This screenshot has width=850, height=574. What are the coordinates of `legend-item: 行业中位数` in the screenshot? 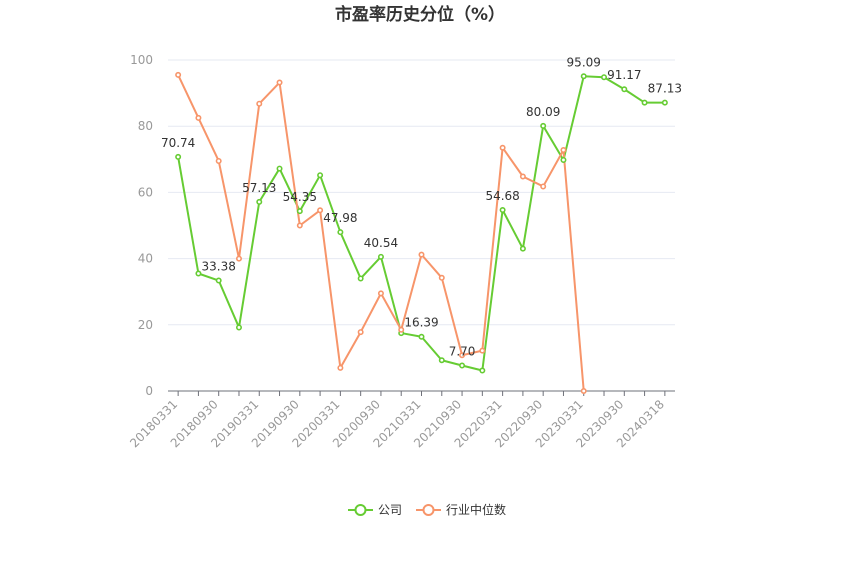 It's located at (461, 509).